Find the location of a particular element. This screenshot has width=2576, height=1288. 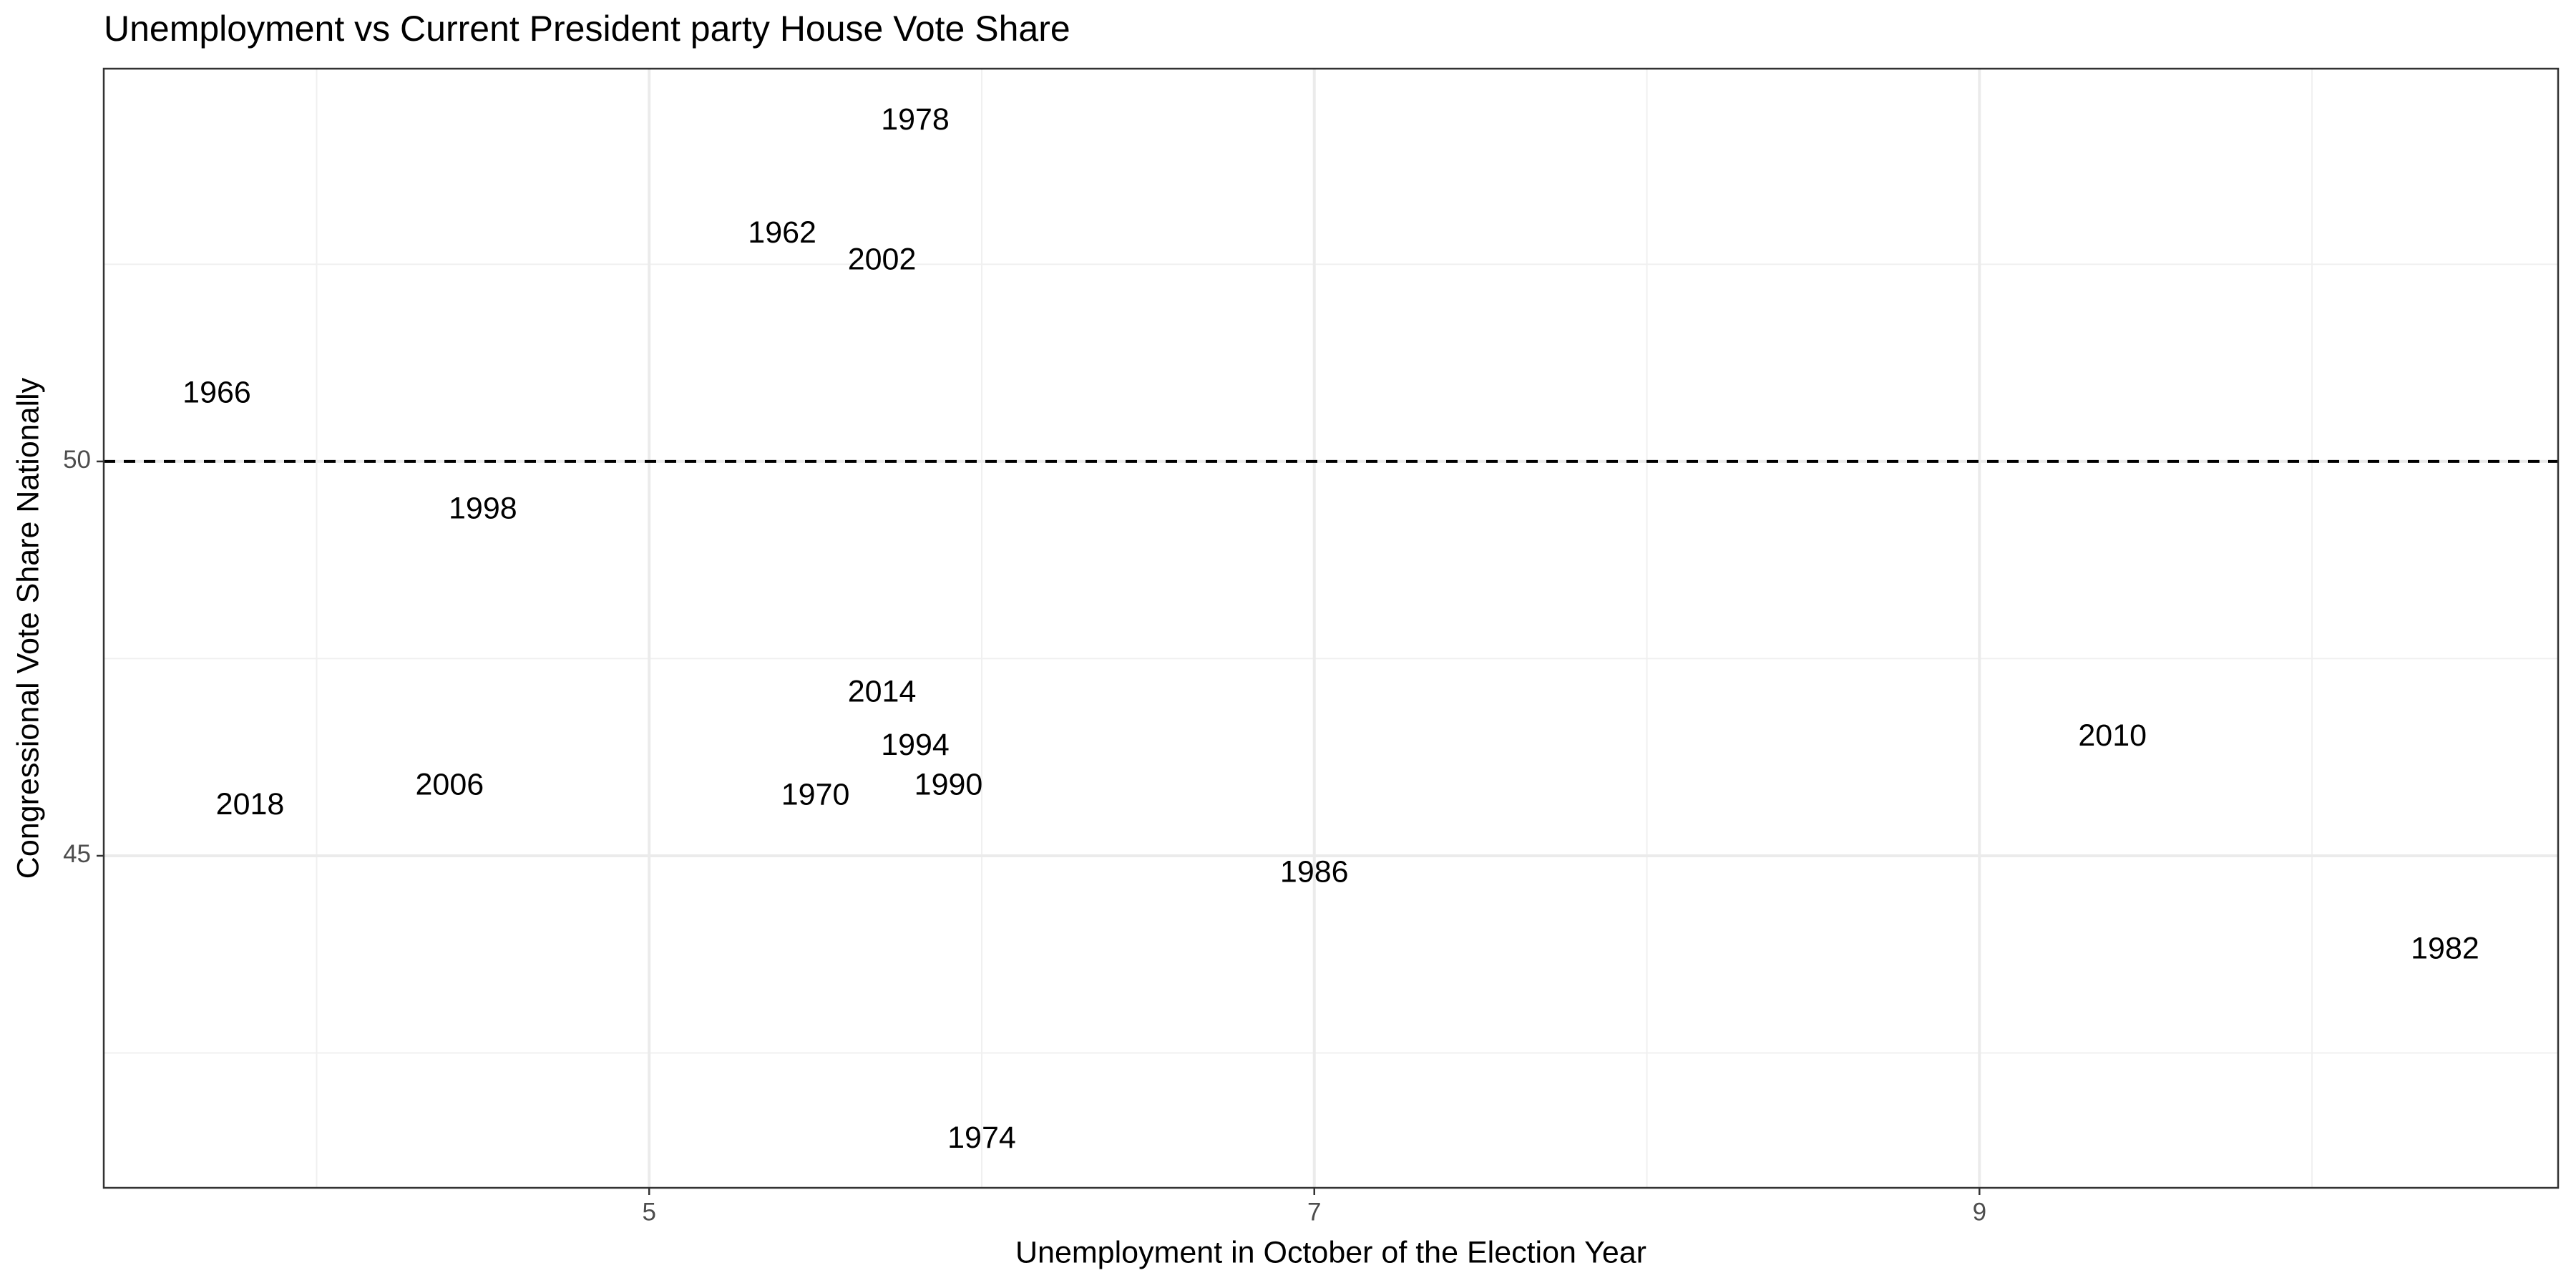

point-label: 1998 is located at coordinates (483, 509).